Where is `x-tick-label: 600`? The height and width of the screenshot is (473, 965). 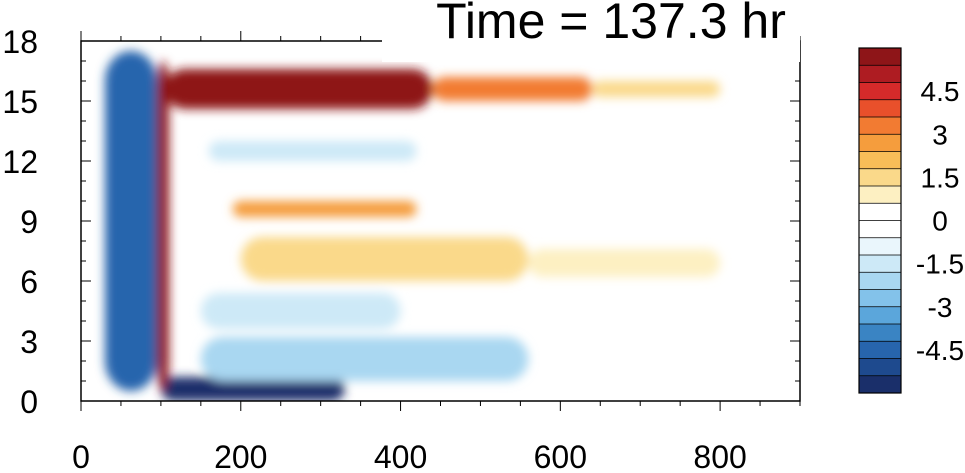 x-tick-label: 600 is located at coordinates (560, 456).